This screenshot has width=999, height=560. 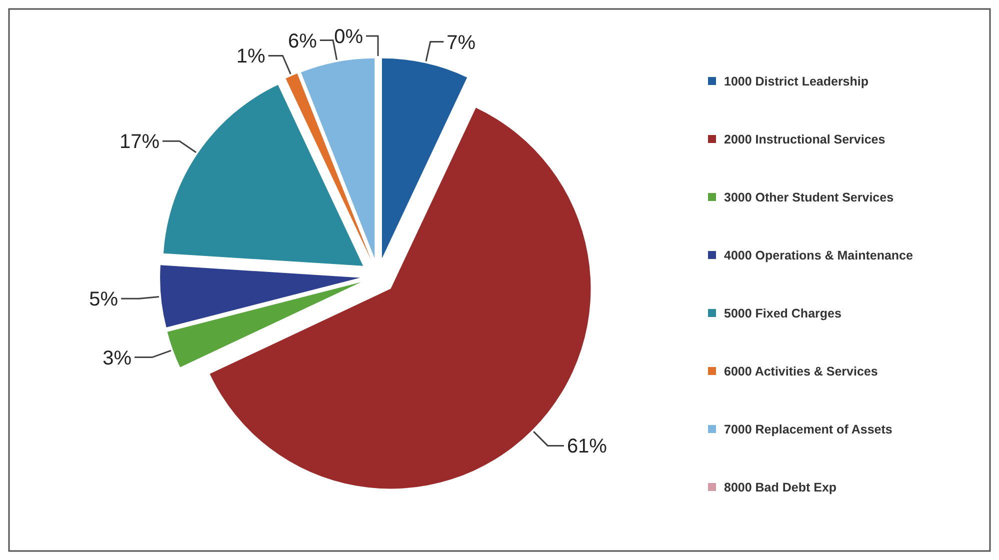 What do you see at coordinates (587, 447) in the screenshot?
I see `data-label: 61%` at bounding box center [587, 447].